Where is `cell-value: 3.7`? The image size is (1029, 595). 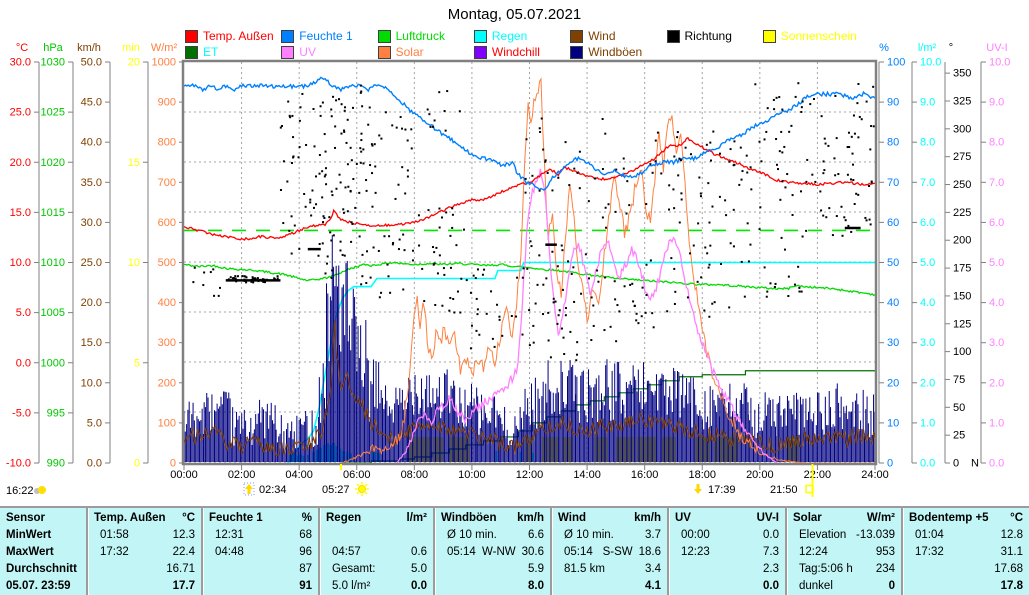 cell-value: 3.7 is located at coordinates (653, 535).